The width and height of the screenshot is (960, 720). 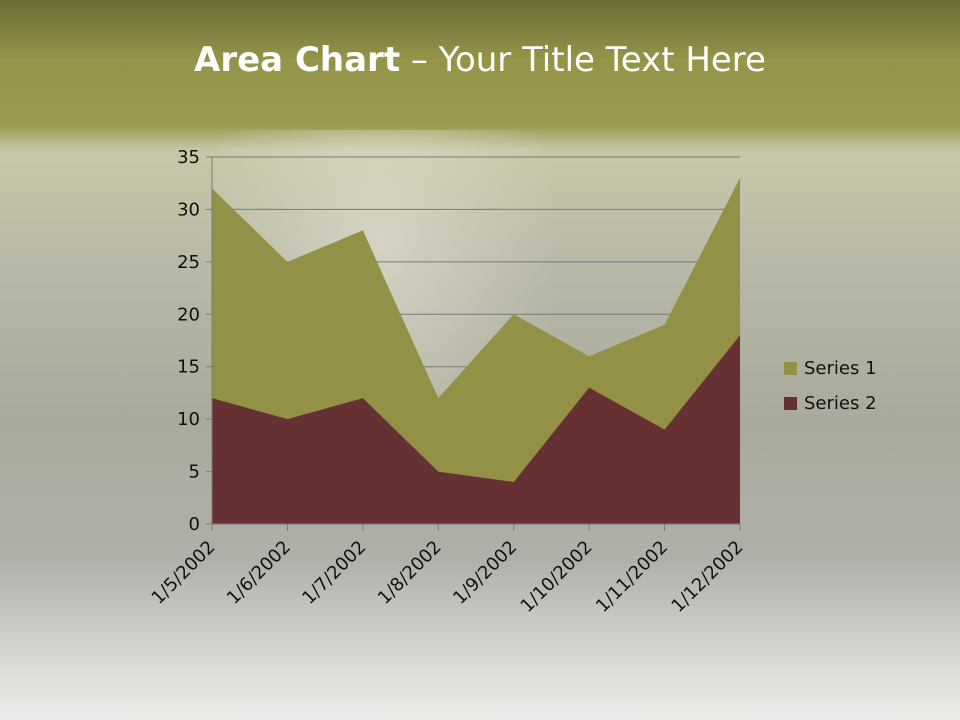 I want to click on y-tick-label: 0, so click(x=194, y=524).